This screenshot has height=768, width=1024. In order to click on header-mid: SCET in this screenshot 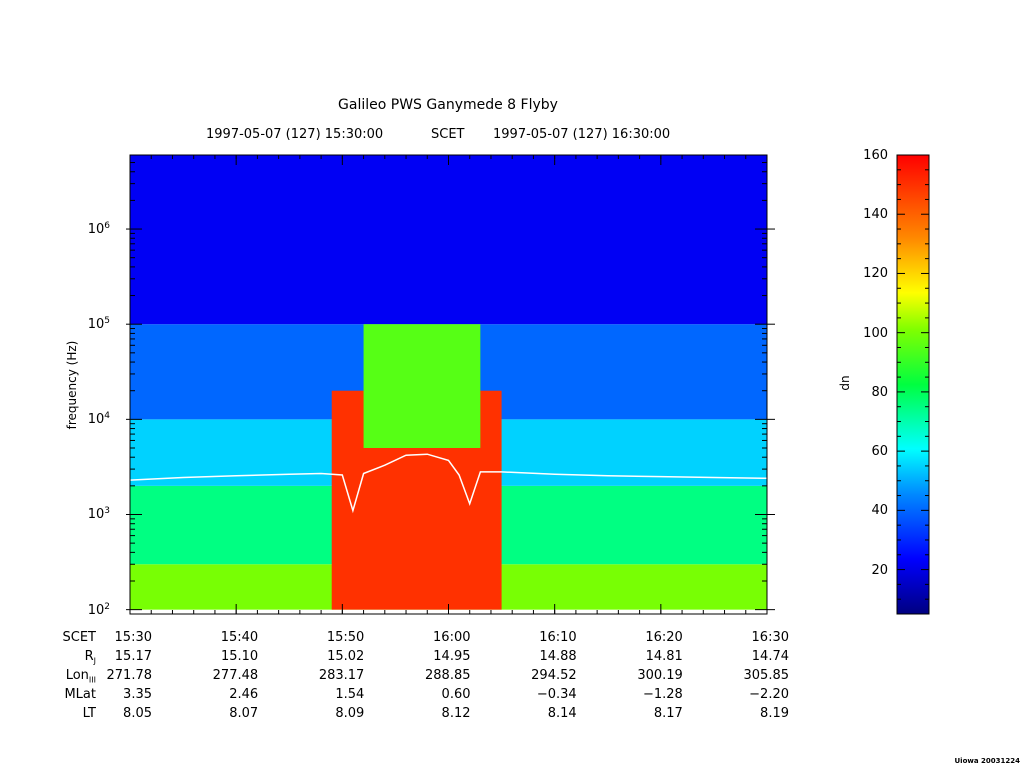, I will do `click(448, 134)`.